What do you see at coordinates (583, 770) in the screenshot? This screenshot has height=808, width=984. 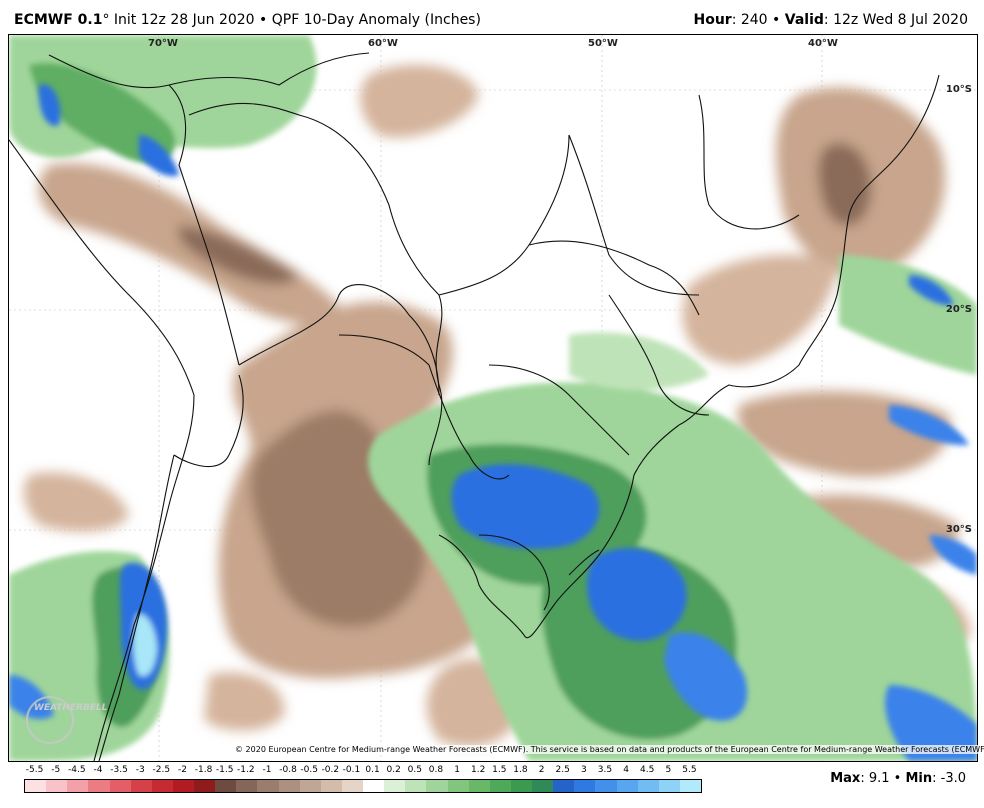 I see `colorbar-tick-label: 3` at bounding box center [583, 770].